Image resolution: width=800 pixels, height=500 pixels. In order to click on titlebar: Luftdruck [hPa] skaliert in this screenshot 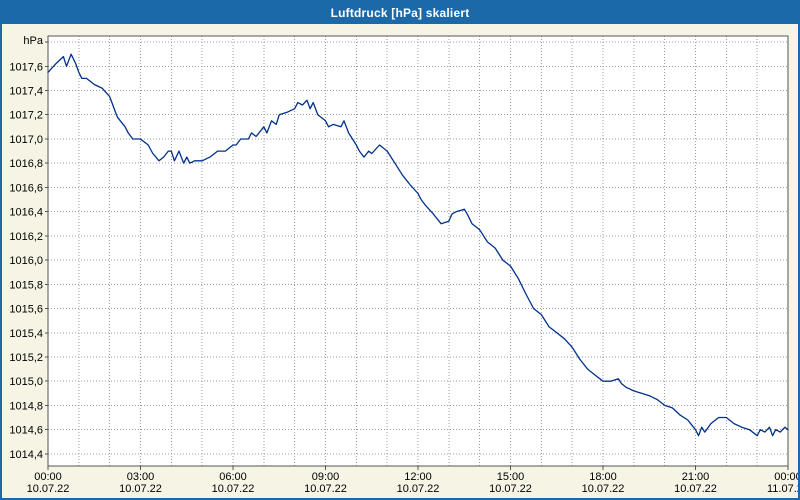, I will do `click(400, 13)`.